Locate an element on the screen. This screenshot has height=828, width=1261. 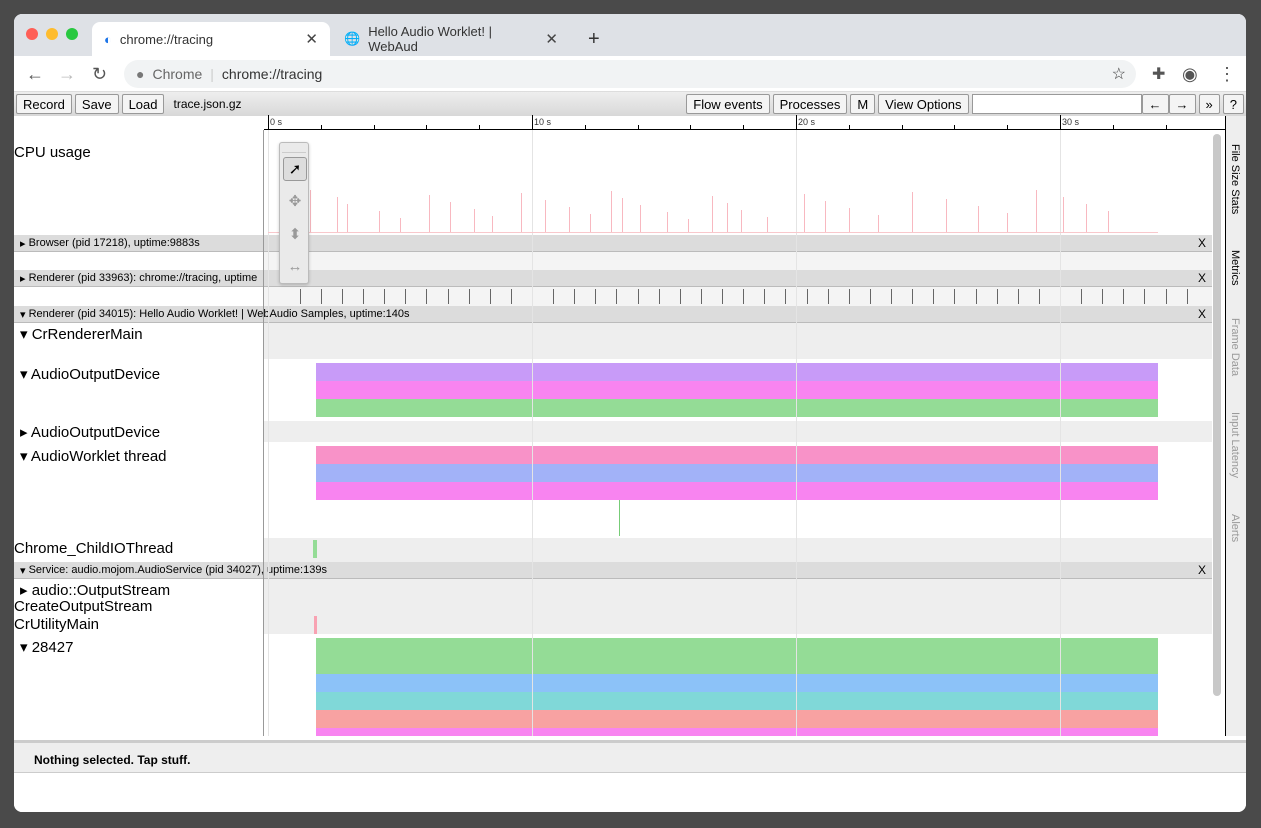
globe-icon: 🌐 is located at coordinates (352, 38).